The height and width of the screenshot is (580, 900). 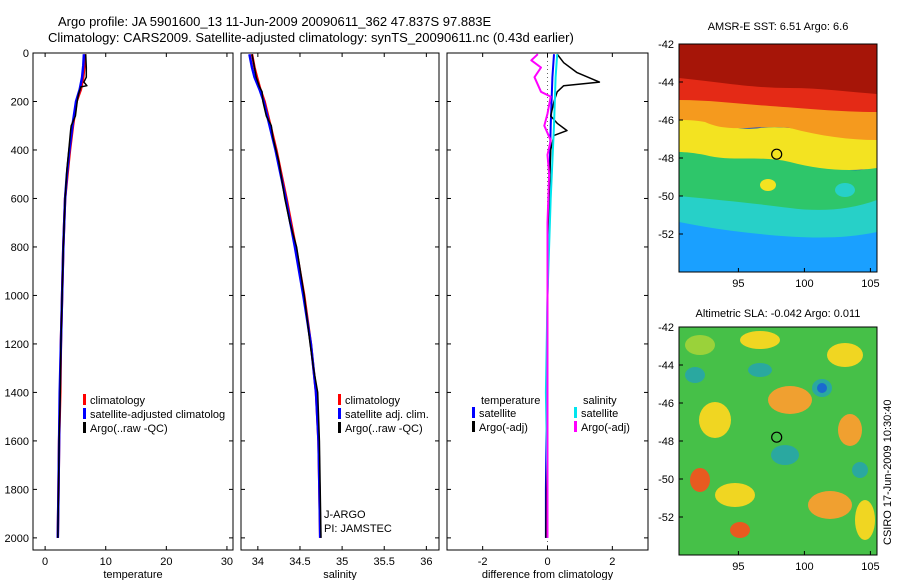 I want to click on y-tick-label: 600, so click(x=20, y=199).